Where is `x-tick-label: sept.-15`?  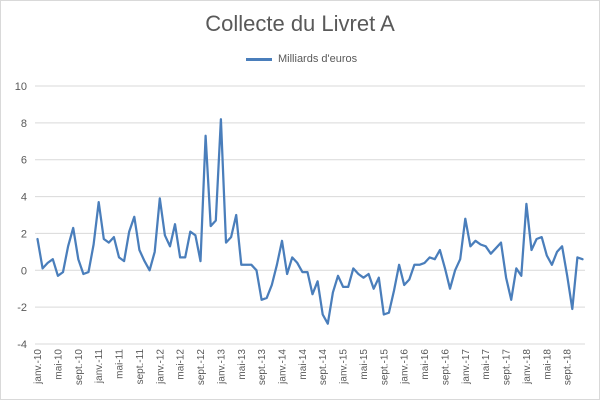
x-tick-label: sept.-15 is located at coordinates (384, 367).